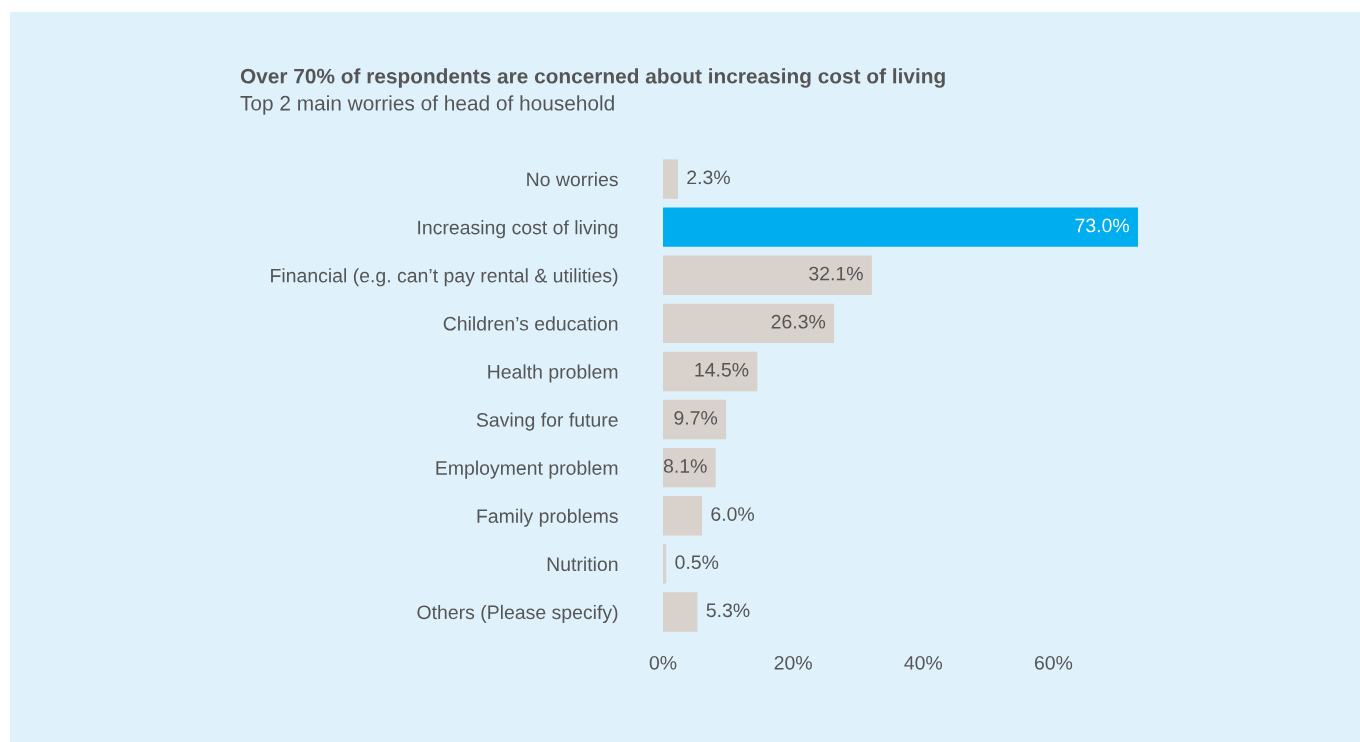 The width and height of the screenshot is (1360, 742). Describe the element at coordinates (427, 105) in the screenshot. I see `text: Top 2 main worries of head of household` at that location.